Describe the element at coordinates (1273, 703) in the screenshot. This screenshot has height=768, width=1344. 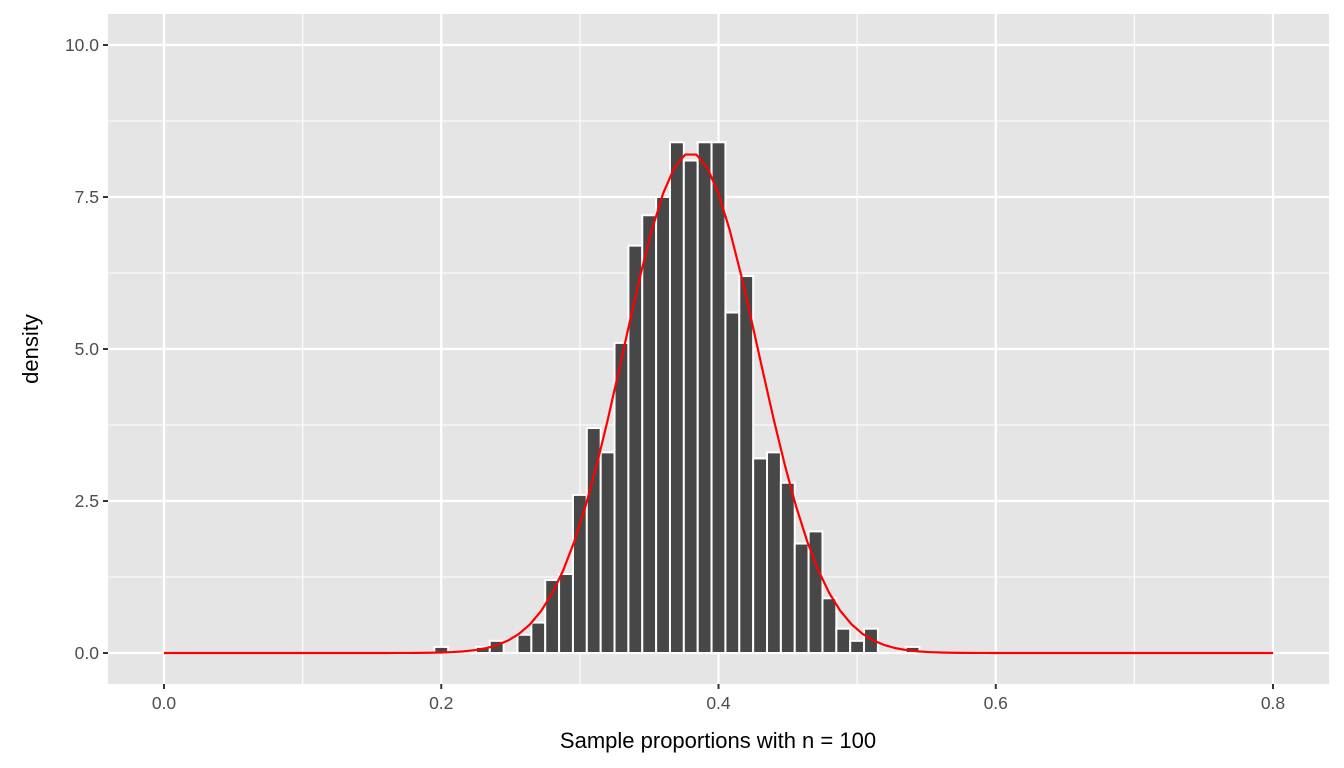
I see `x-tick-label: 0.8` at that location.